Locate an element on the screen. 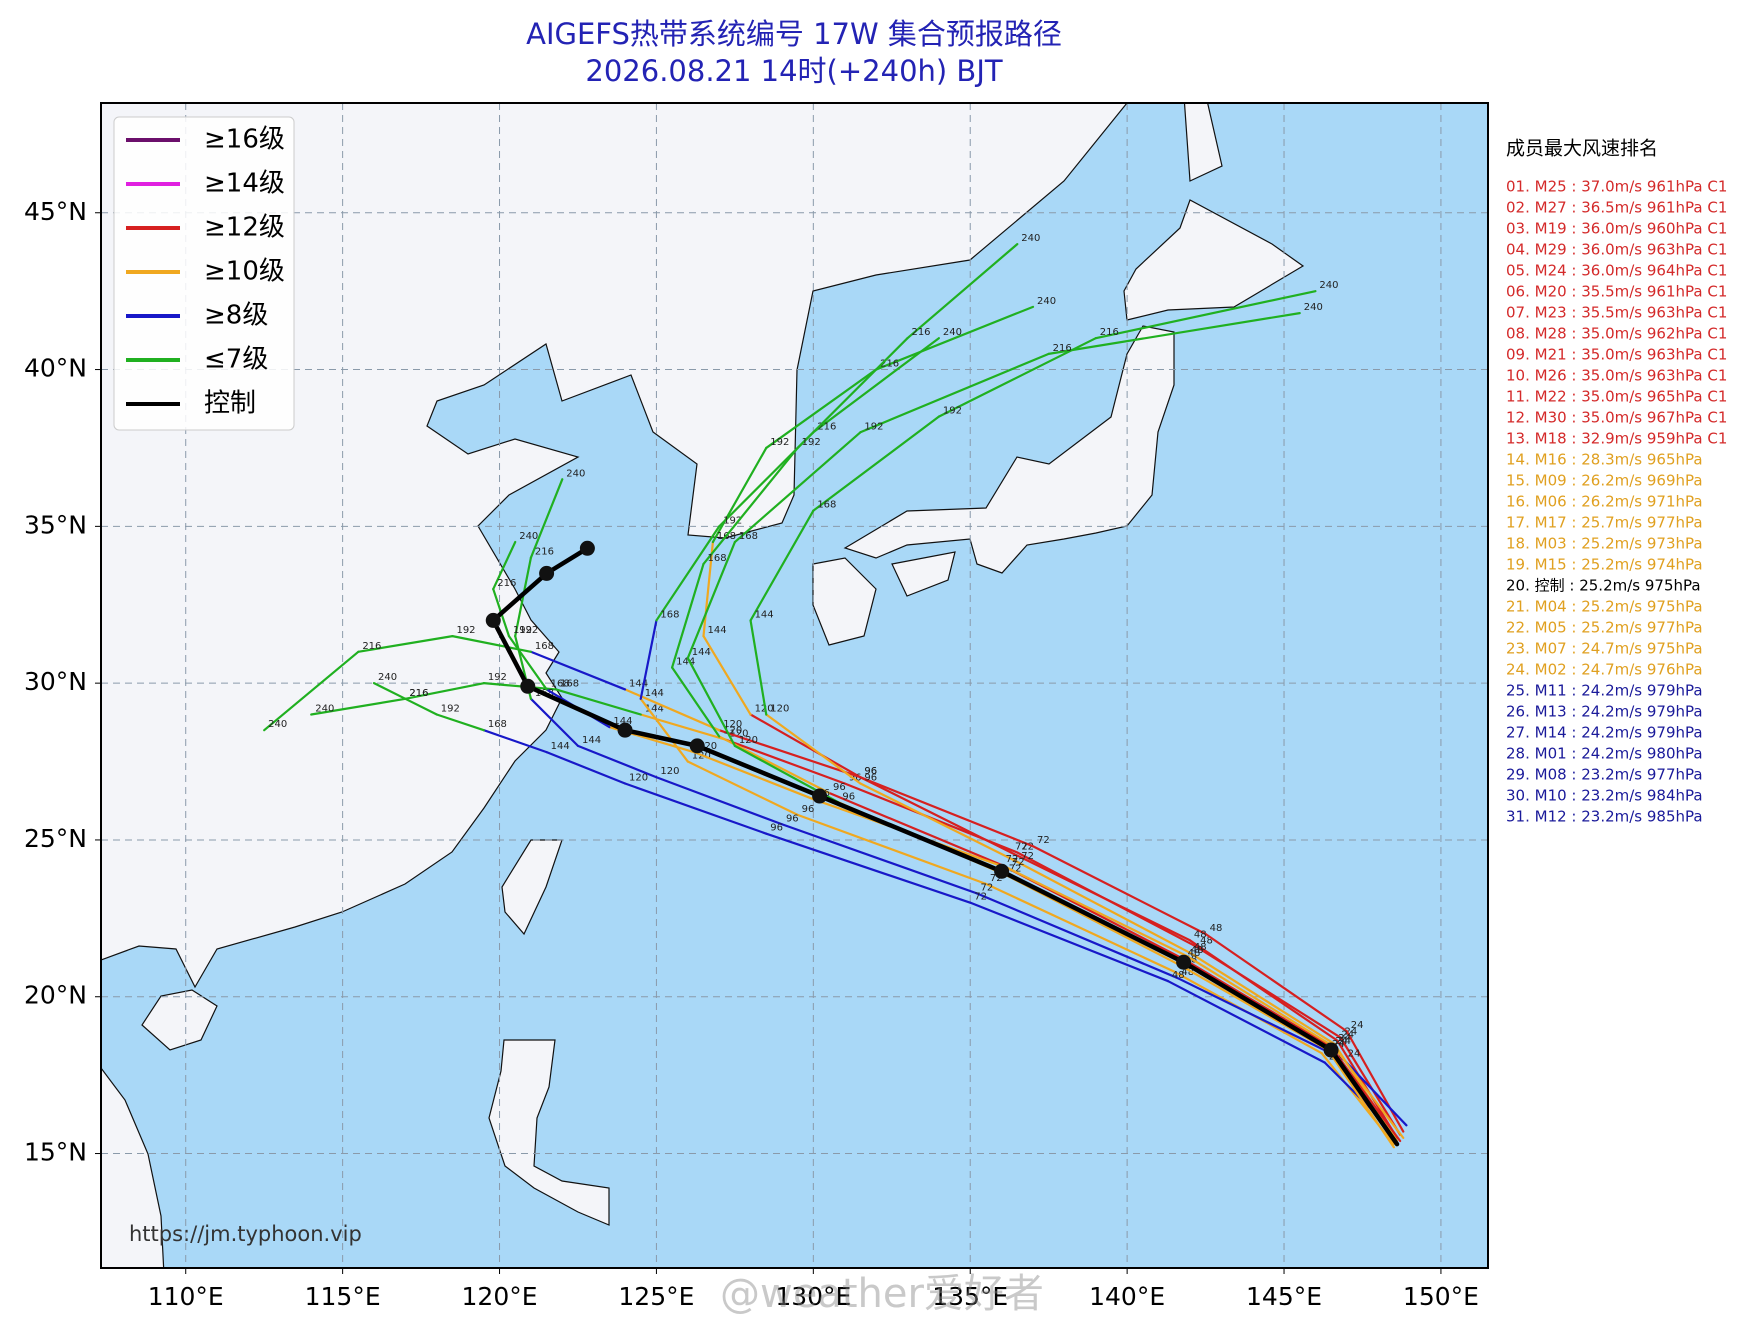 The height and width of the screenshot is (1335, 1760). legend-label: ≥10级 is located at coordinates (244, 272).